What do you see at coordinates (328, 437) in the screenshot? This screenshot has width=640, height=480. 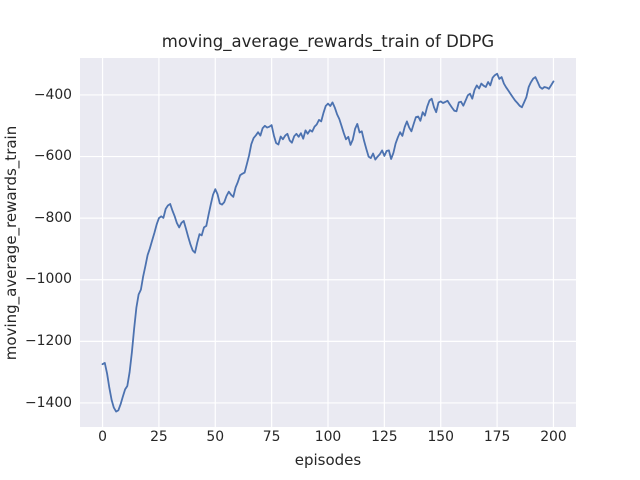 I see `x-tick-label: 100` at bounding box center [328, 437].